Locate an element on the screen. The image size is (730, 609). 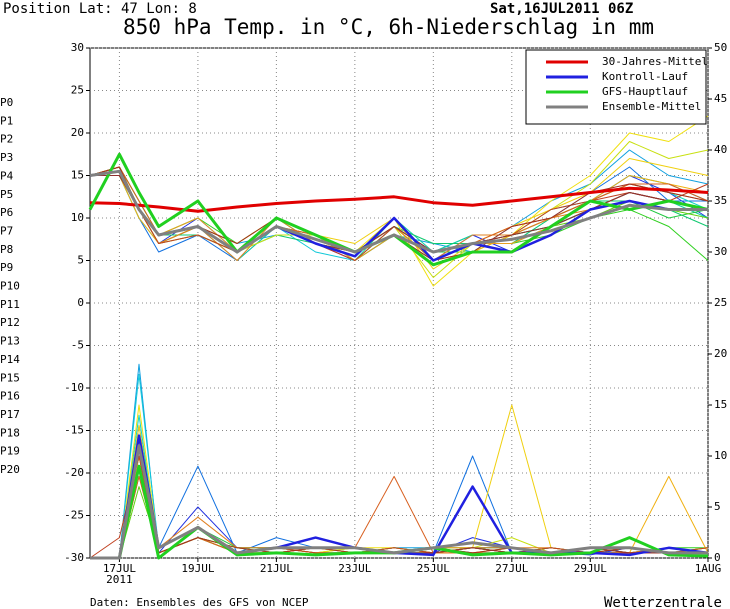
y2-tick-label: 50 is located at coordinates (720, 47).